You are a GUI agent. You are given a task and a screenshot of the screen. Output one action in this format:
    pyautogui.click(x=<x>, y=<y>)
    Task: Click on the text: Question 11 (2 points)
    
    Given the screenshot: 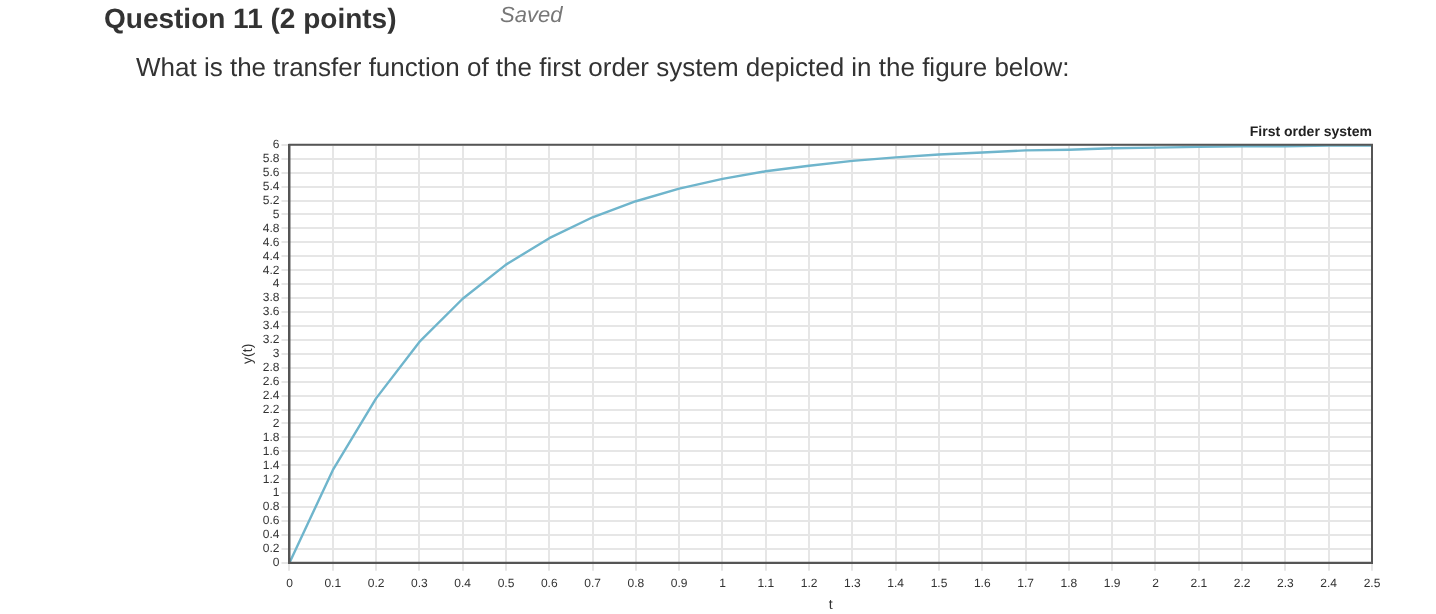 What is the action you would take?
    pyautogui.click(x=250, y=18)
    